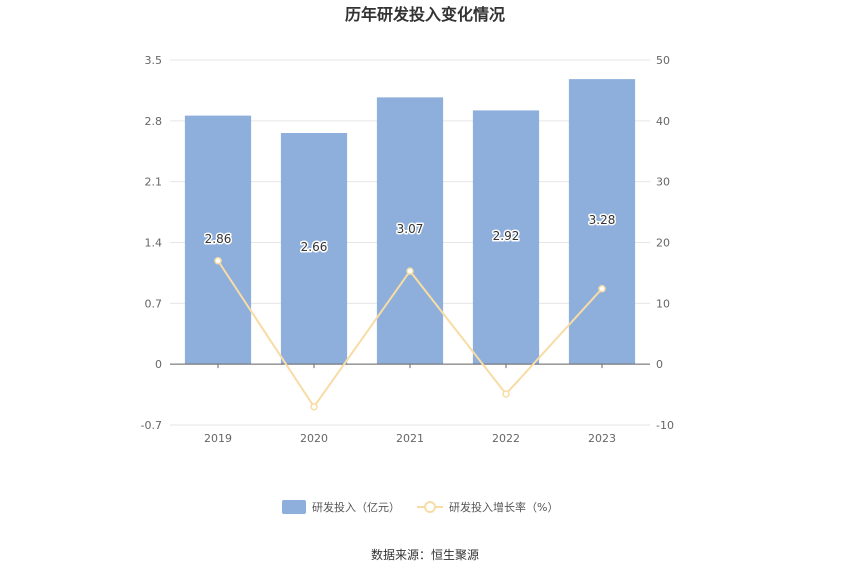 This screenshot has width=850, height=575. I want to click on x-tick-label: 2022, so click(506, 438).